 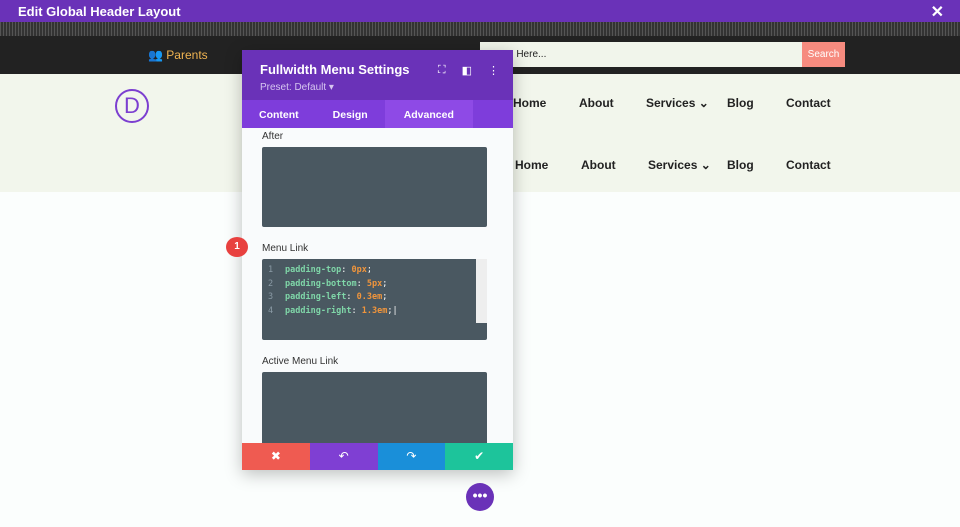 I want to click on parents-button: 👥 Parents, so click(x=178, y=55).